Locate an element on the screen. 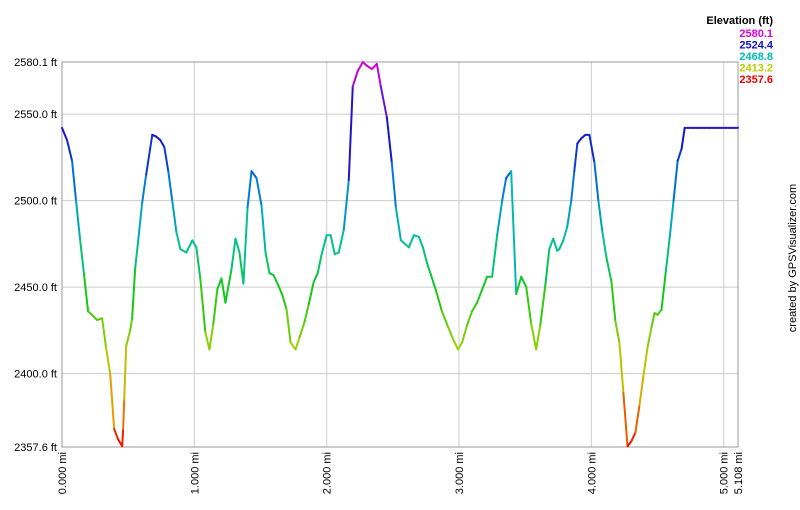 The image size is (800, 510). legend-entry: 2580.1 is located at coordinates (756, 34).